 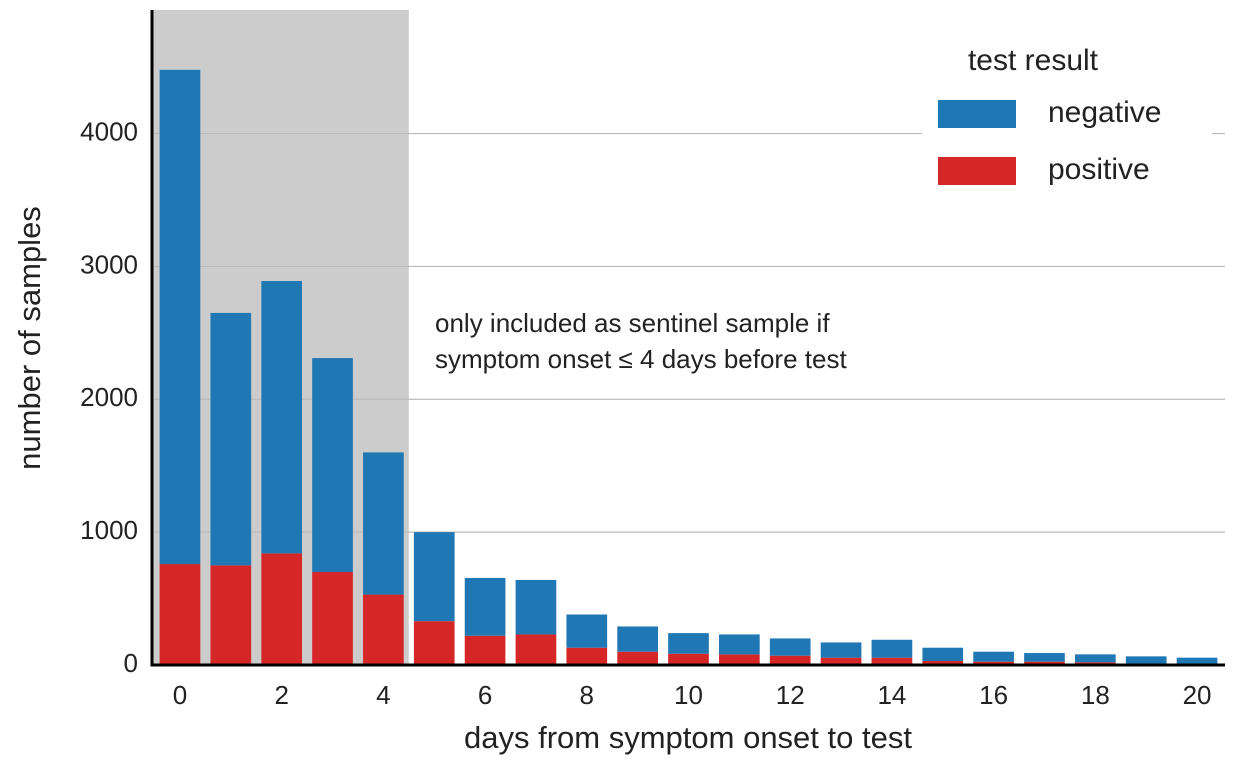 I want to click on x-tick-label: 10, so click(x=688, y=695).